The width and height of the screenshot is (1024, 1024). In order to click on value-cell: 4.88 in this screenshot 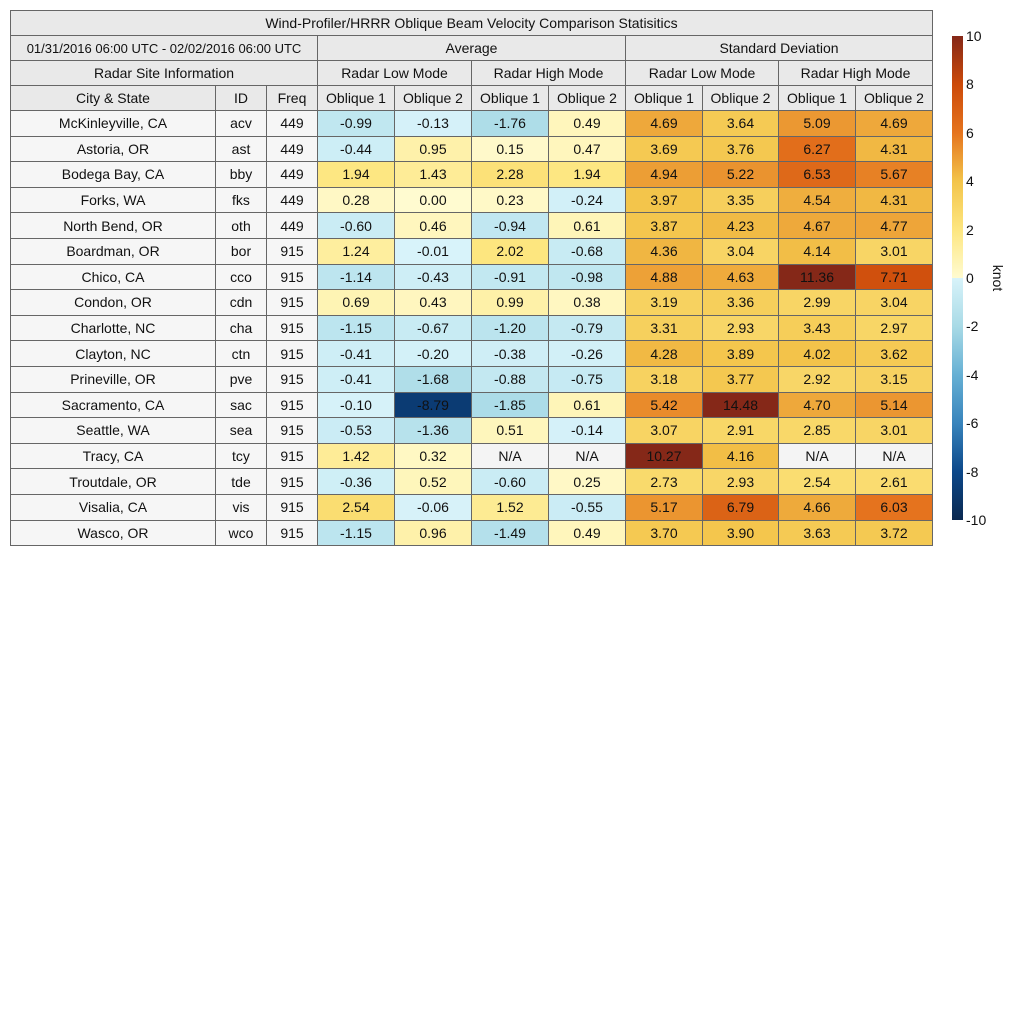, I will do `click(664, 277)`.